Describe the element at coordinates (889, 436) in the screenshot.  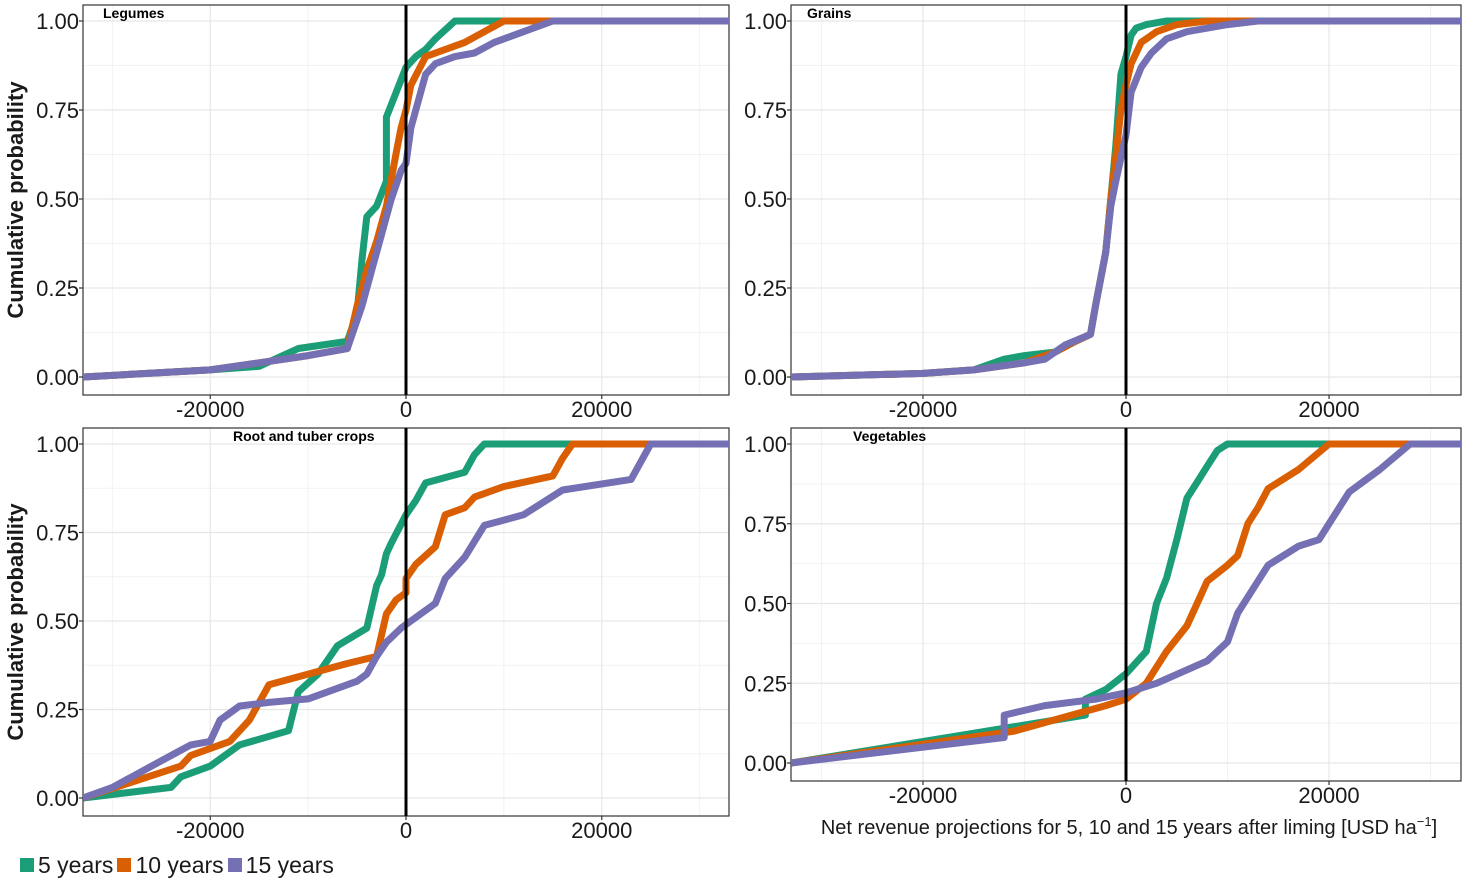
I see `panel-title: Vegetables` at that location.